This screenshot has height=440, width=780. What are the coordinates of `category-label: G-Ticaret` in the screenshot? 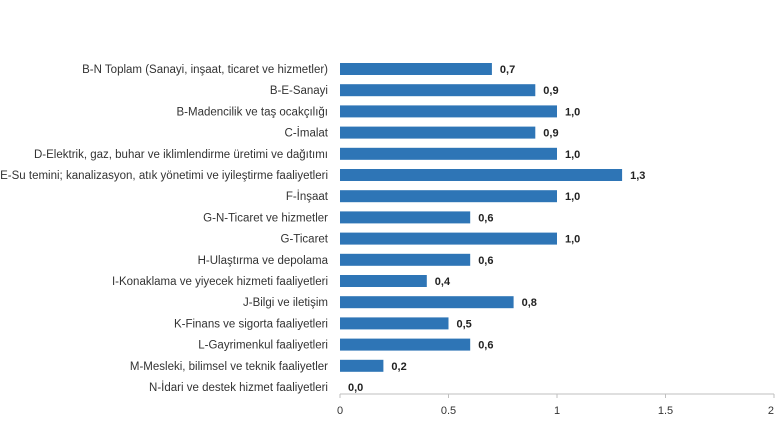 It's located at (305, 240).